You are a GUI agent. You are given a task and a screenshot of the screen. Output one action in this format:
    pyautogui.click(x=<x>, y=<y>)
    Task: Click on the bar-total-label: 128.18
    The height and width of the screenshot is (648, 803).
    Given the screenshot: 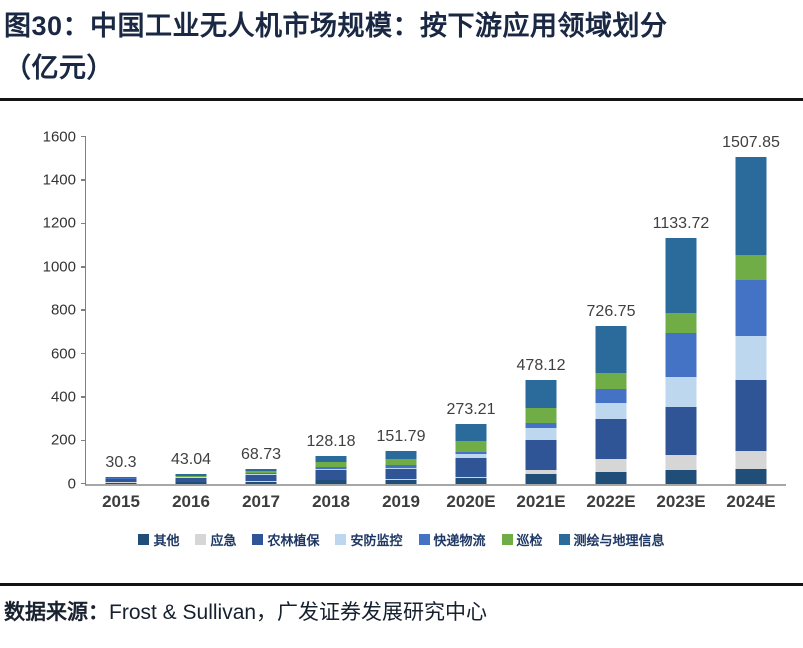 What is the action you would take?
    pyautogui.click(x=331, y=441)
    